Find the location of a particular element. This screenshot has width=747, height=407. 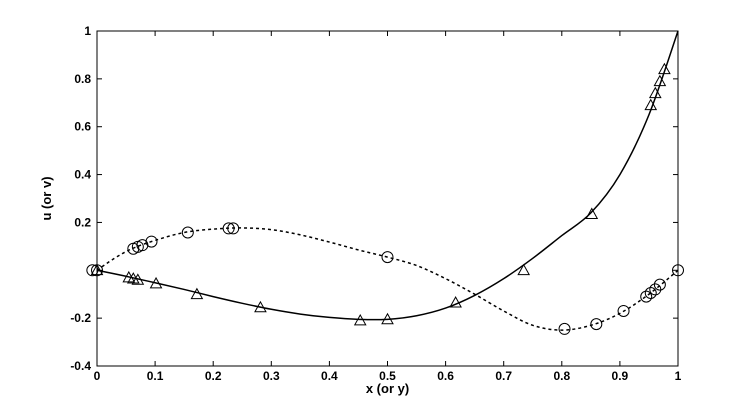

x-tick-label: 0.4 is located at coordinates (329, 376).